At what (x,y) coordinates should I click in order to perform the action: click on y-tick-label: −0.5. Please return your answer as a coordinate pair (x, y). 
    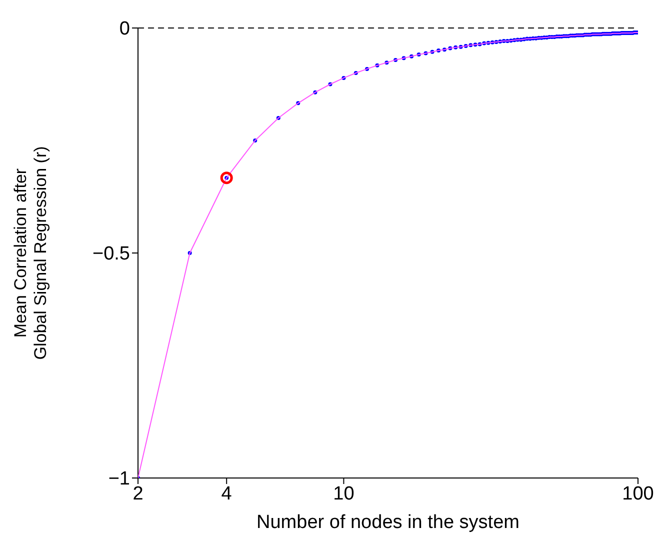
    Looking at the image, I should click on (111, 254).